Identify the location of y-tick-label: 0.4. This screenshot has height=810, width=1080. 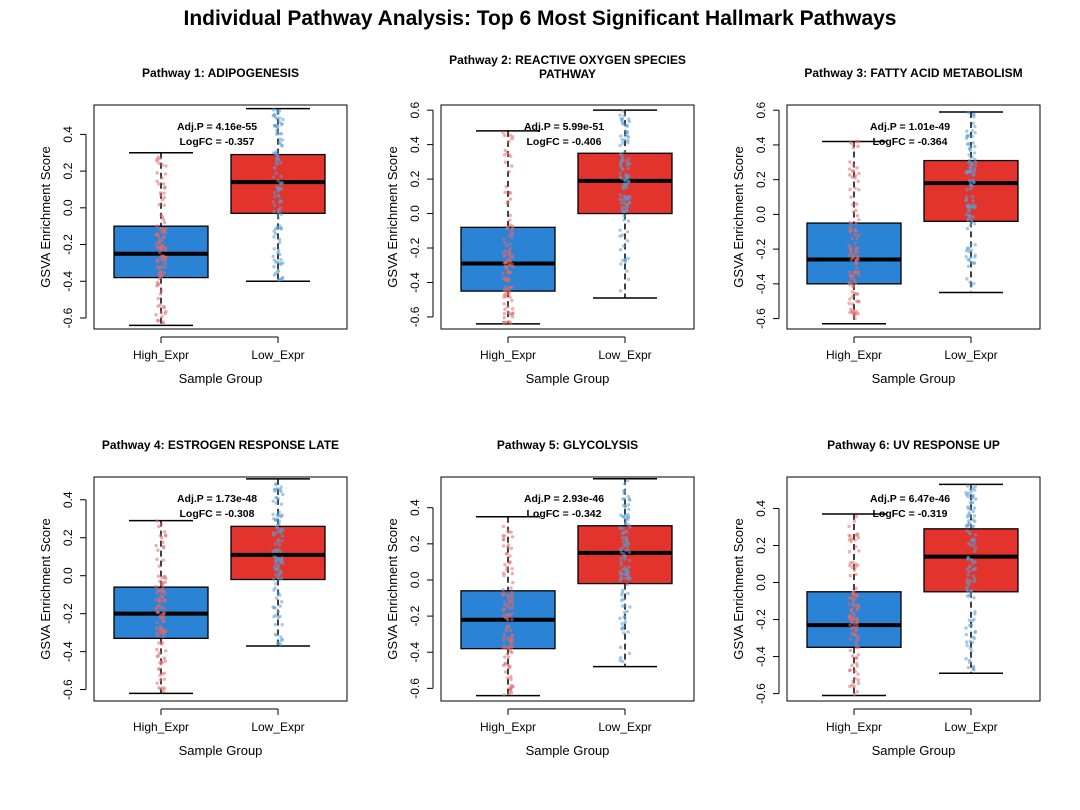
(415, 507).